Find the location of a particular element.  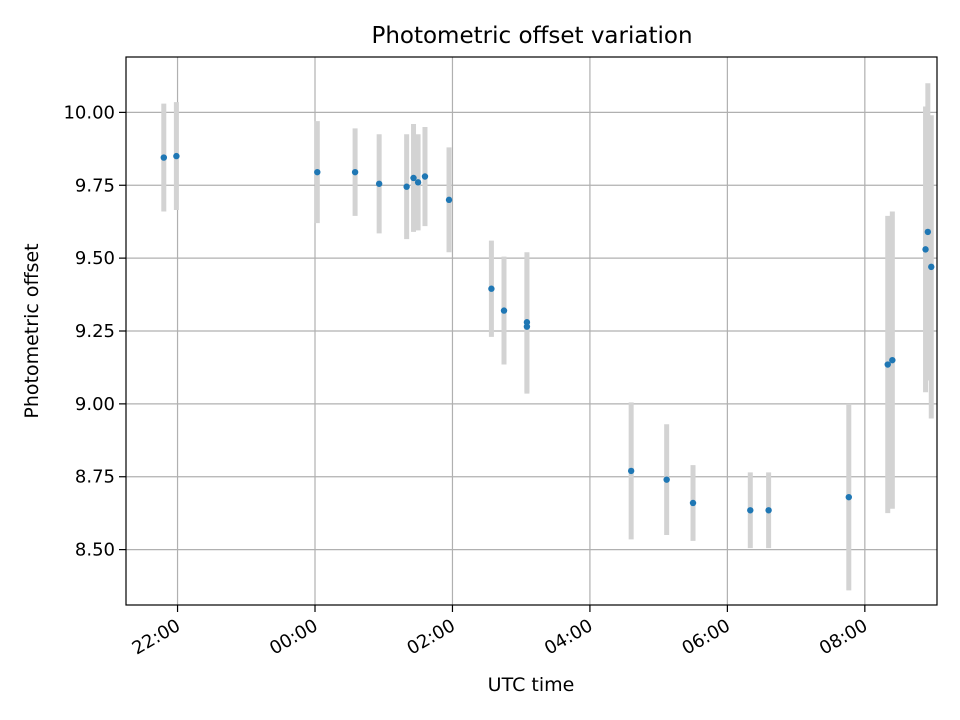

y-tick-label: 9.25 is located at coordinates (95, 331).